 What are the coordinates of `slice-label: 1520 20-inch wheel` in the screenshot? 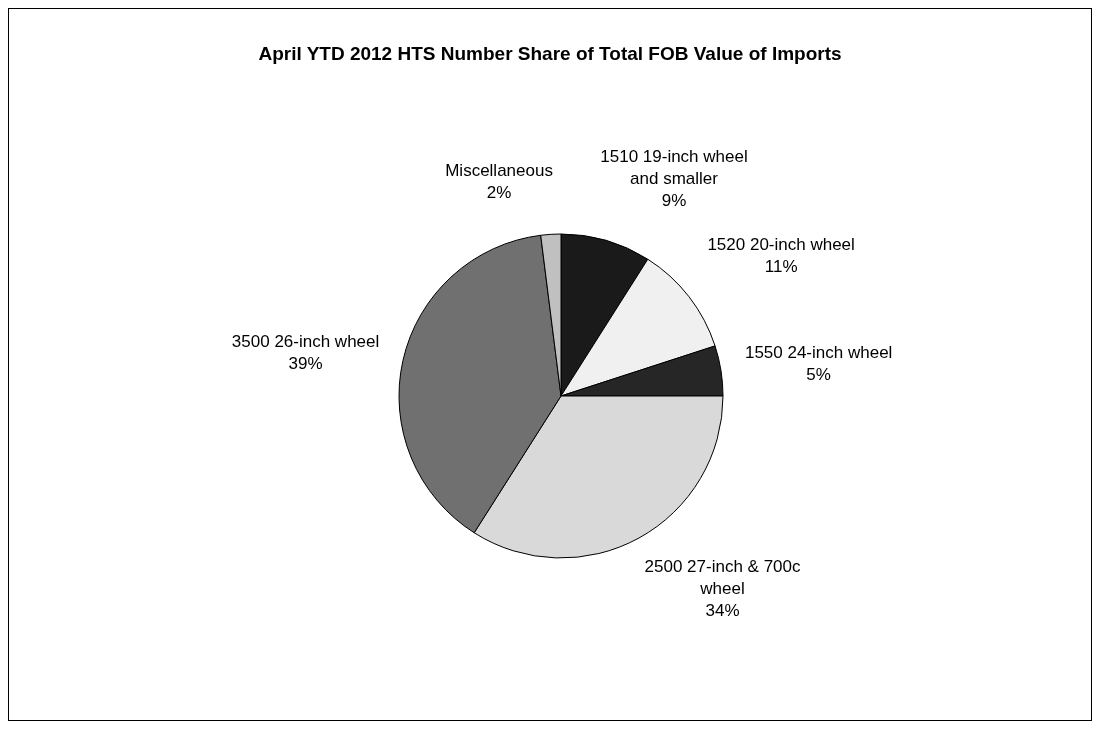 It's located at (781, 244).